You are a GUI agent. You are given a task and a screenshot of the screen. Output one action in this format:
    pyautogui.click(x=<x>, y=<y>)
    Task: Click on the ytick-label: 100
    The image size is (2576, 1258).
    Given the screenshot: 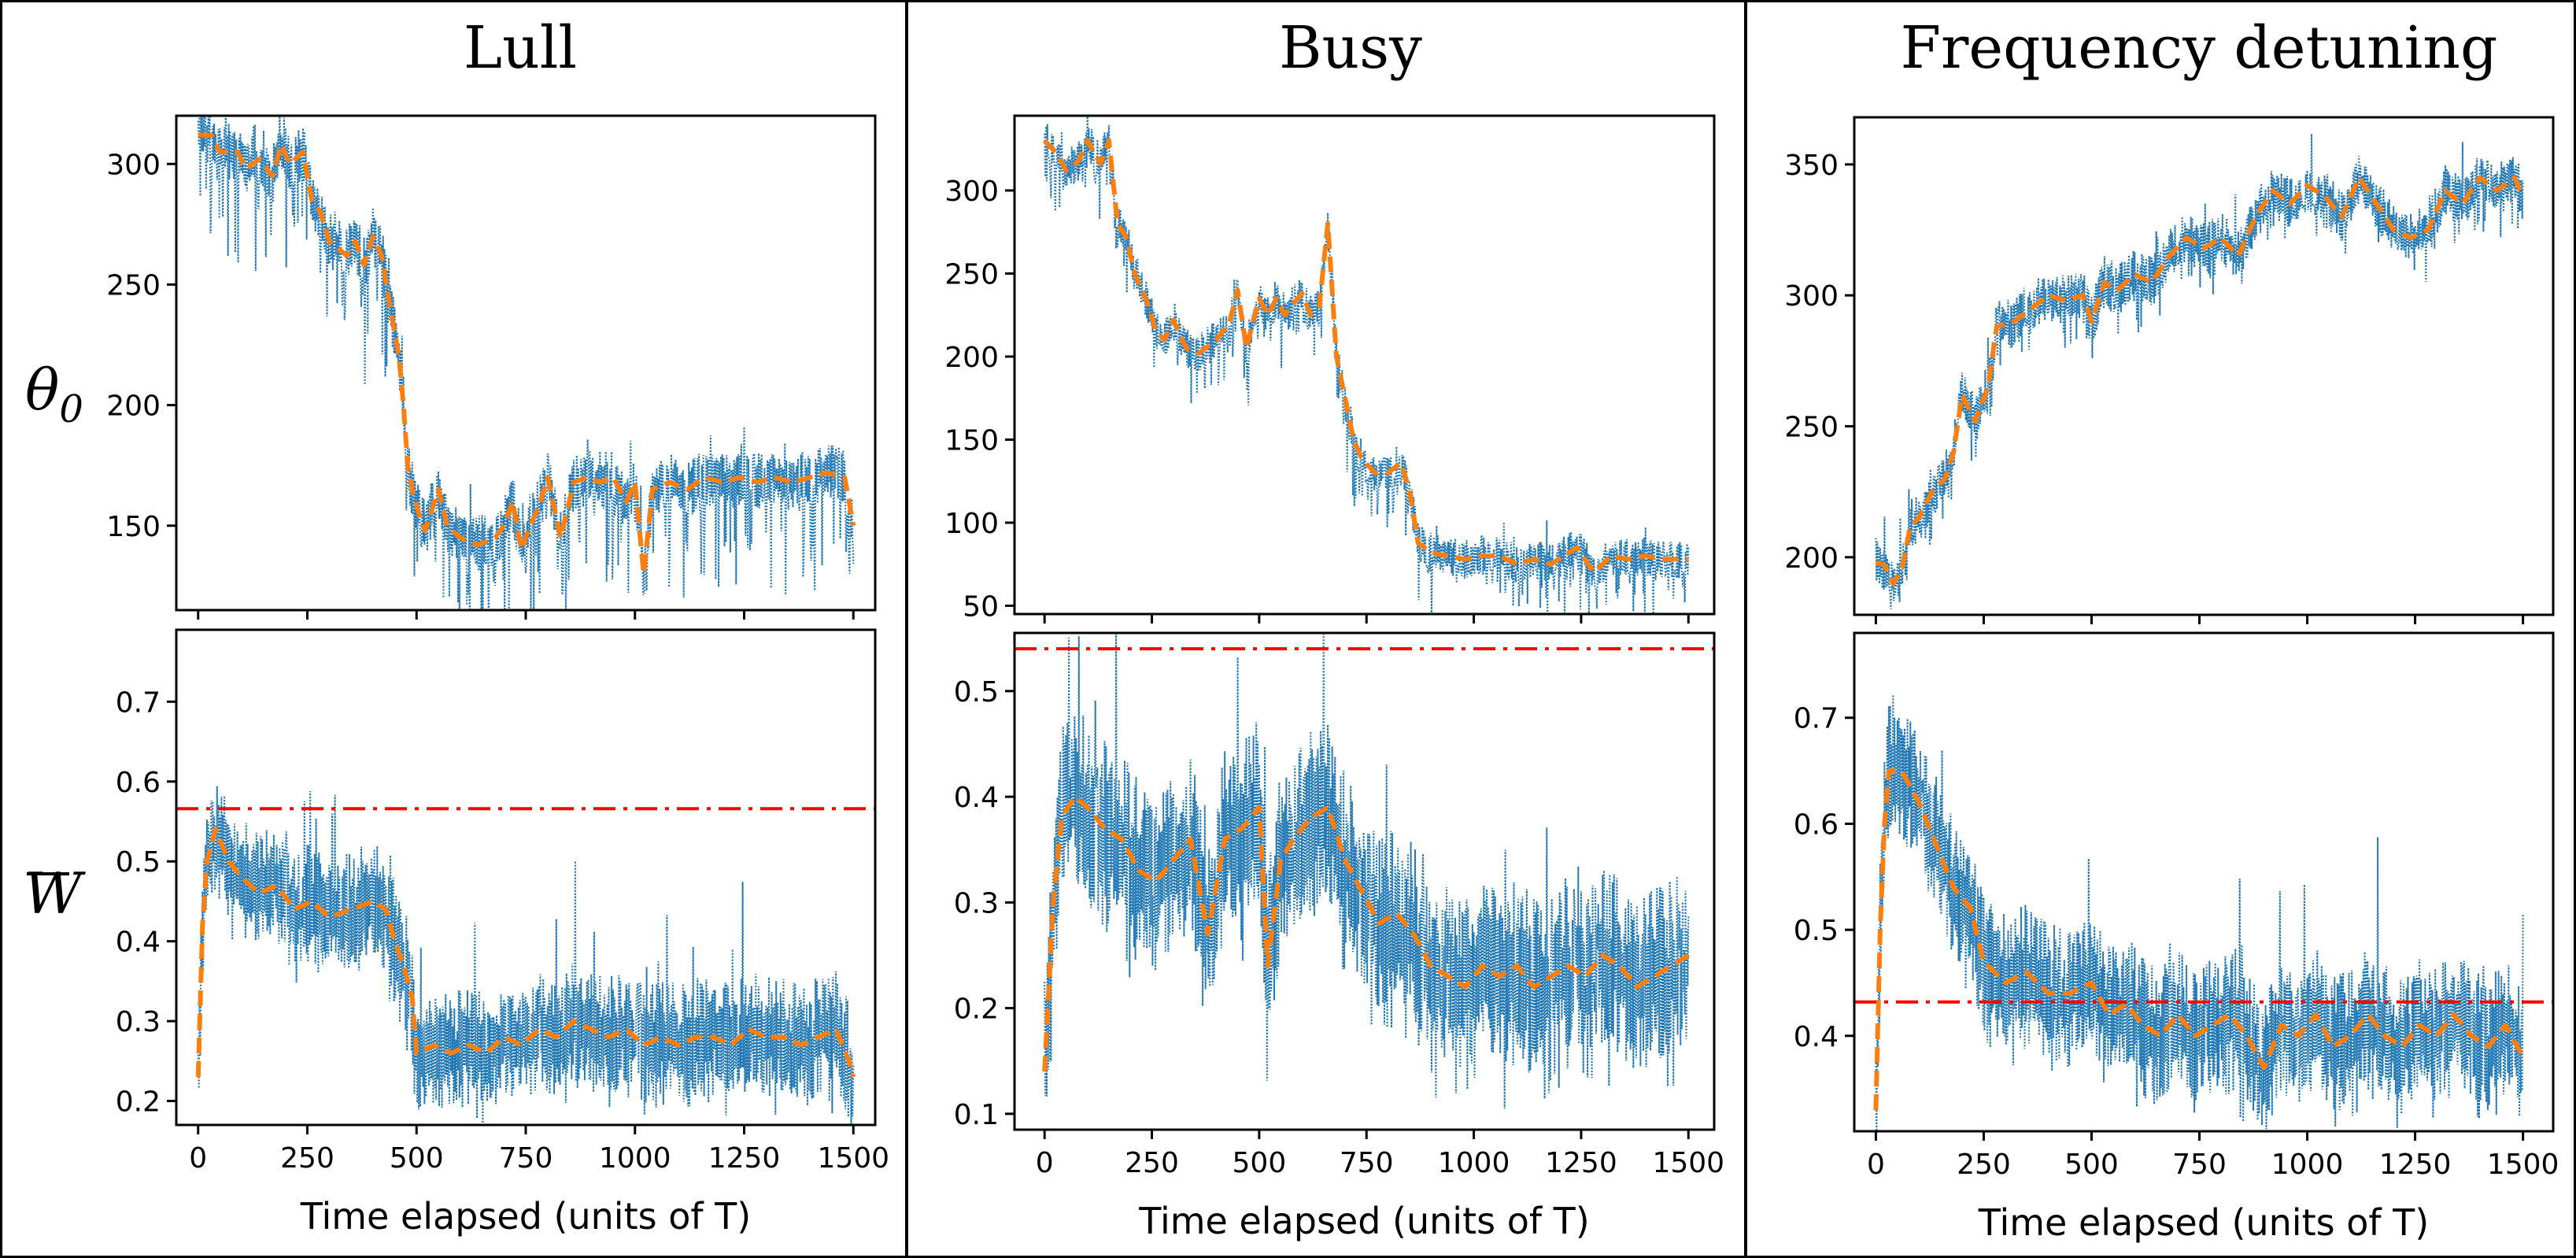 What is the action you would take?
    pyautogui.click(x=971, y=524)
    